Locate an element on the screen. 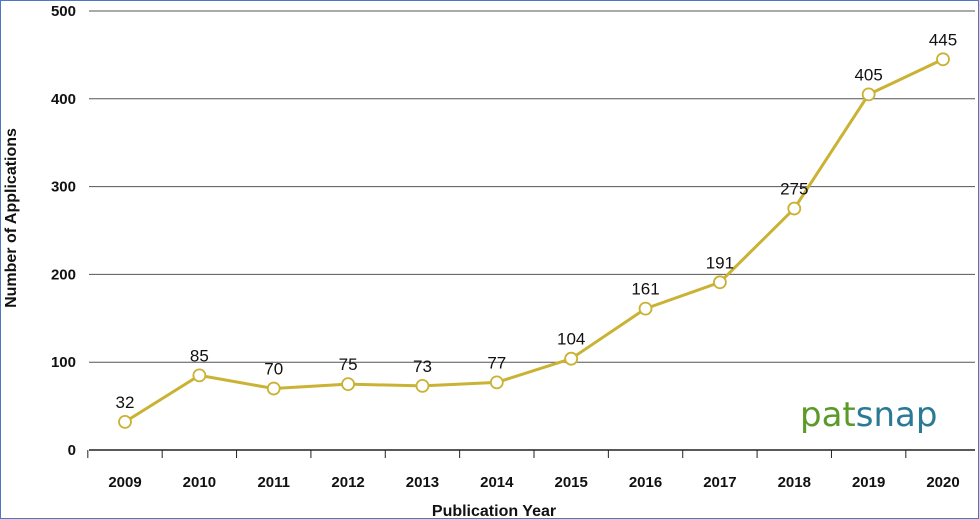  y-tick-label: 400 is located at coordinates (63, 99).